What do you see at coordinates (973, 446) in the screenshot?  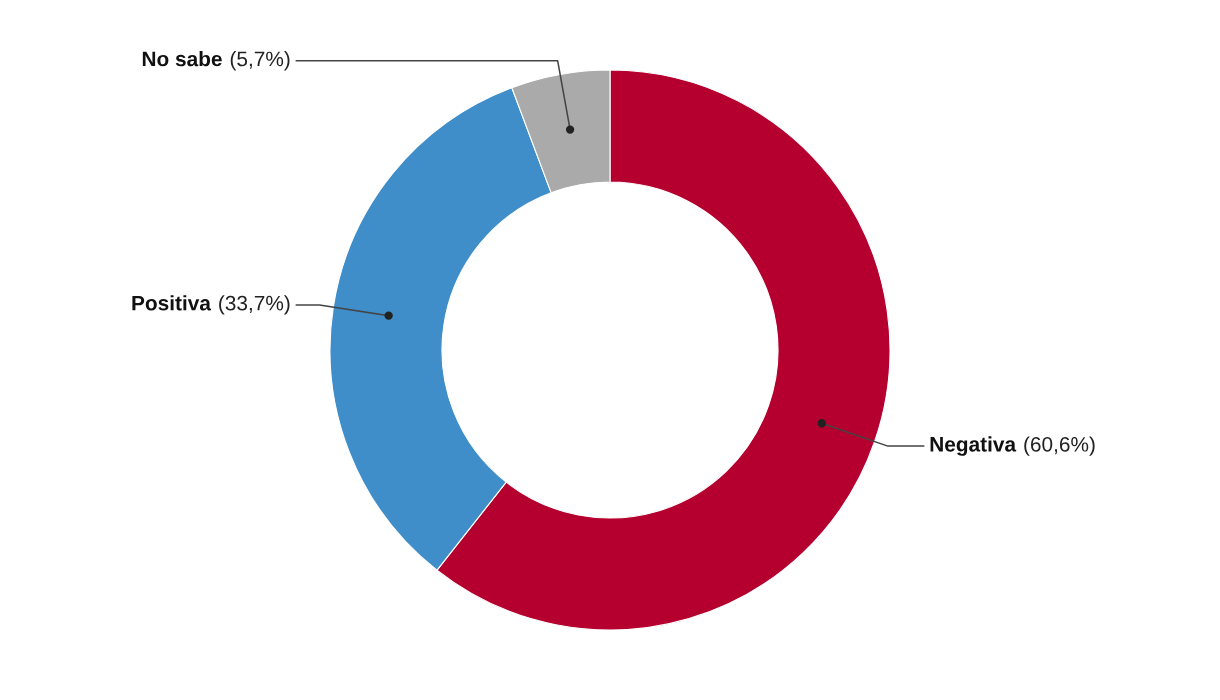 I see `slice-label: Negativa` at bounding box center [973, 446].